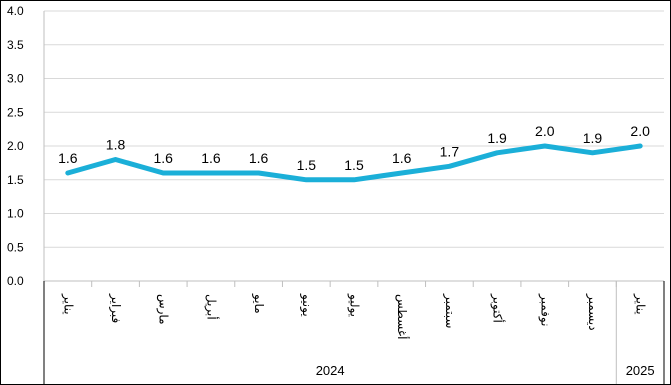 Image resolution: width=671 pixels, height=385 pixels. Describe the element at coordinates (15, 79) in the screenshot. I see `y-tick-label: 3.0` at that location.